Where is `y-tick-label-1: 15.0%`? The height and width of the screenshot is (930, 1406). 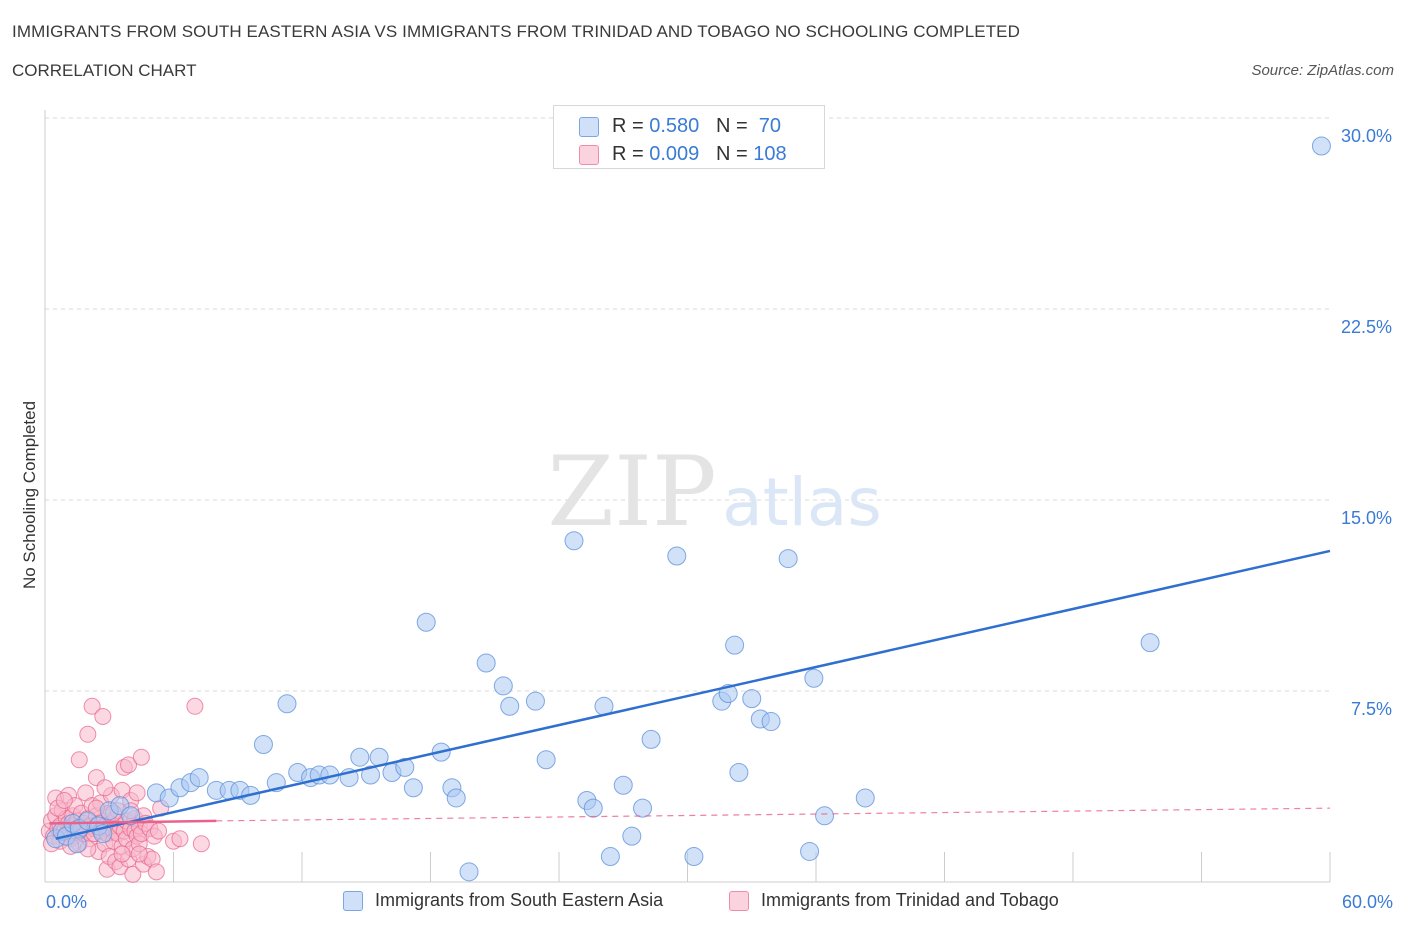 y-tick-label-1: 15.0% is located at coordinates (1366, 518).